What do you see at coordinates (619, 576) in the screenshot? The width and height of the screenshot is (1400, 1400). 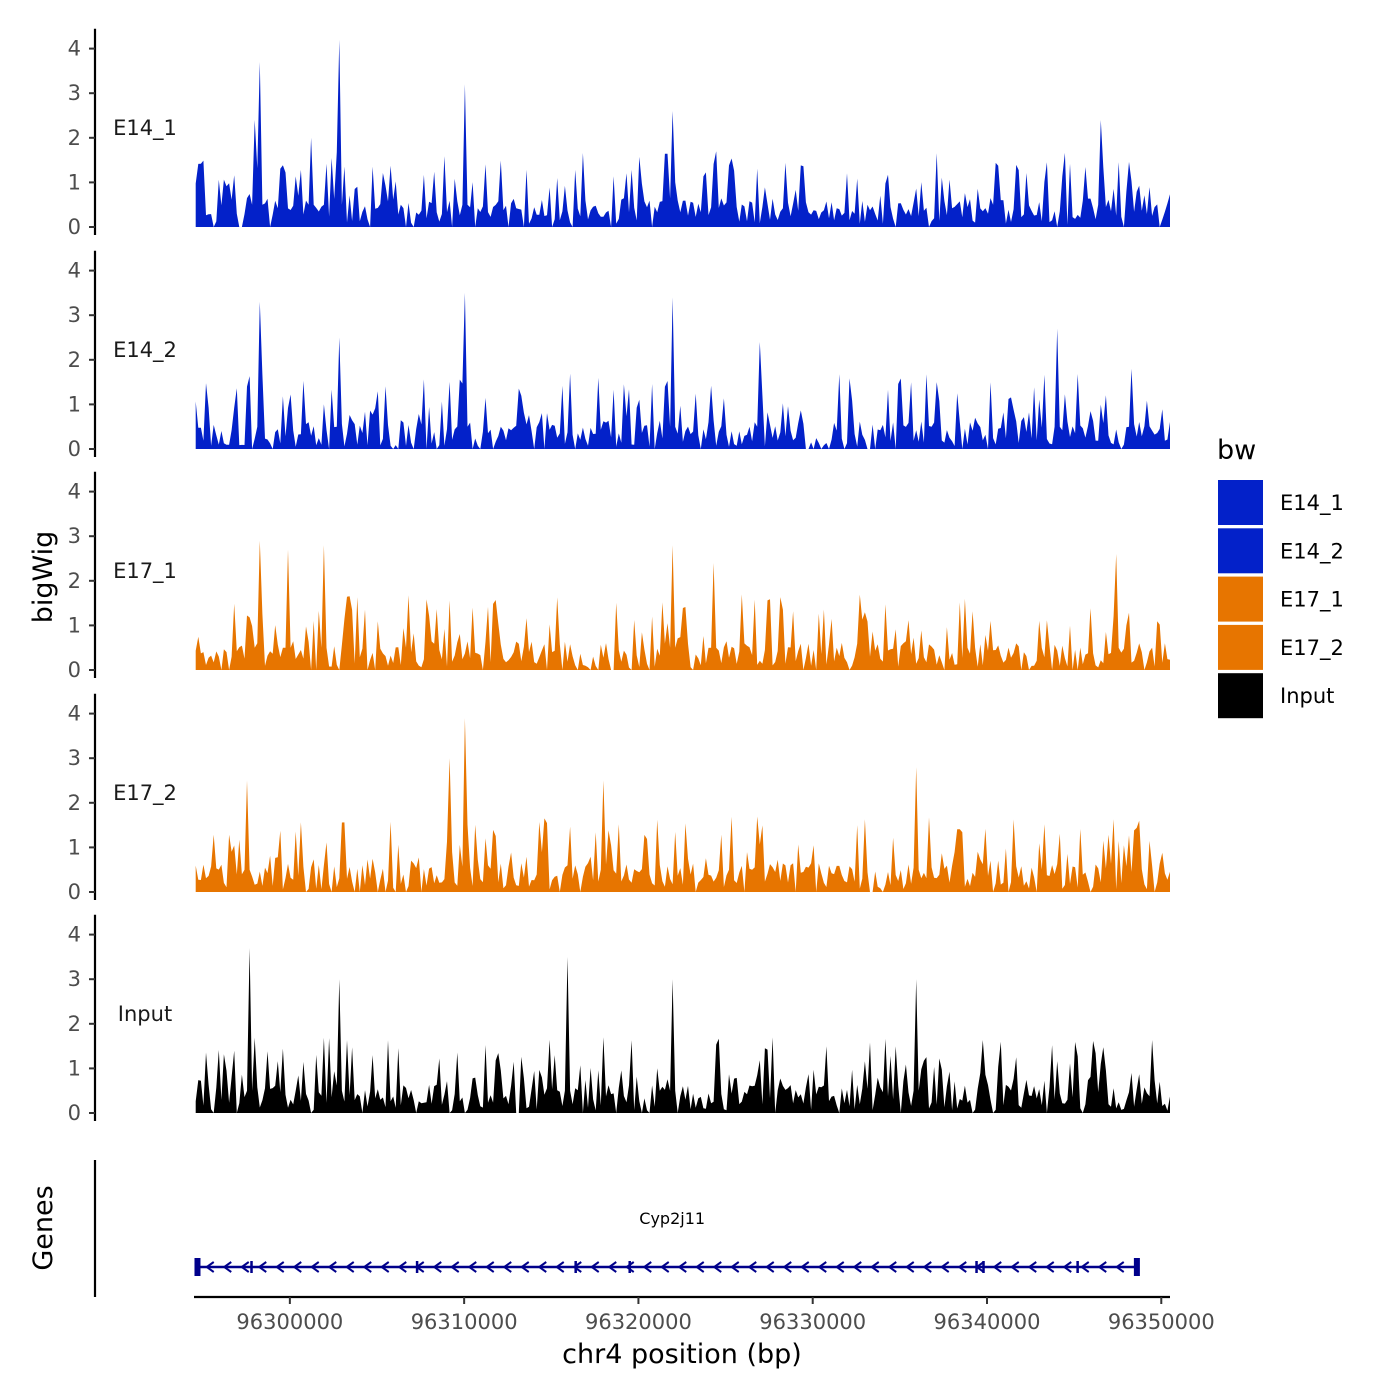 I see `track-e17-1: 0 1 2 3 4 E17_1` at bounding box center [619, 576].